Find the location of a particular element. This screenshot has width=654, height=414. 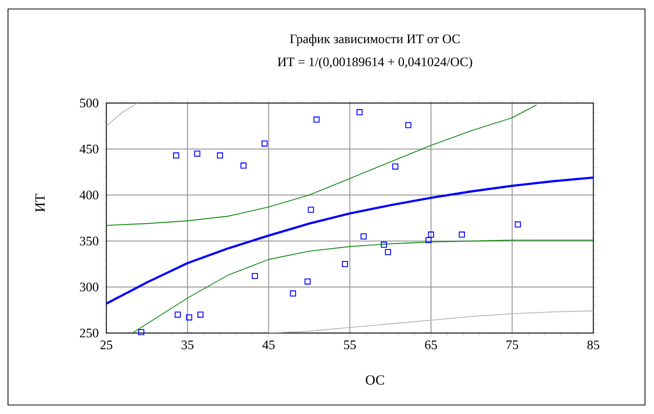

y-axis-title: ИТ is located at coordinates (40, 203).